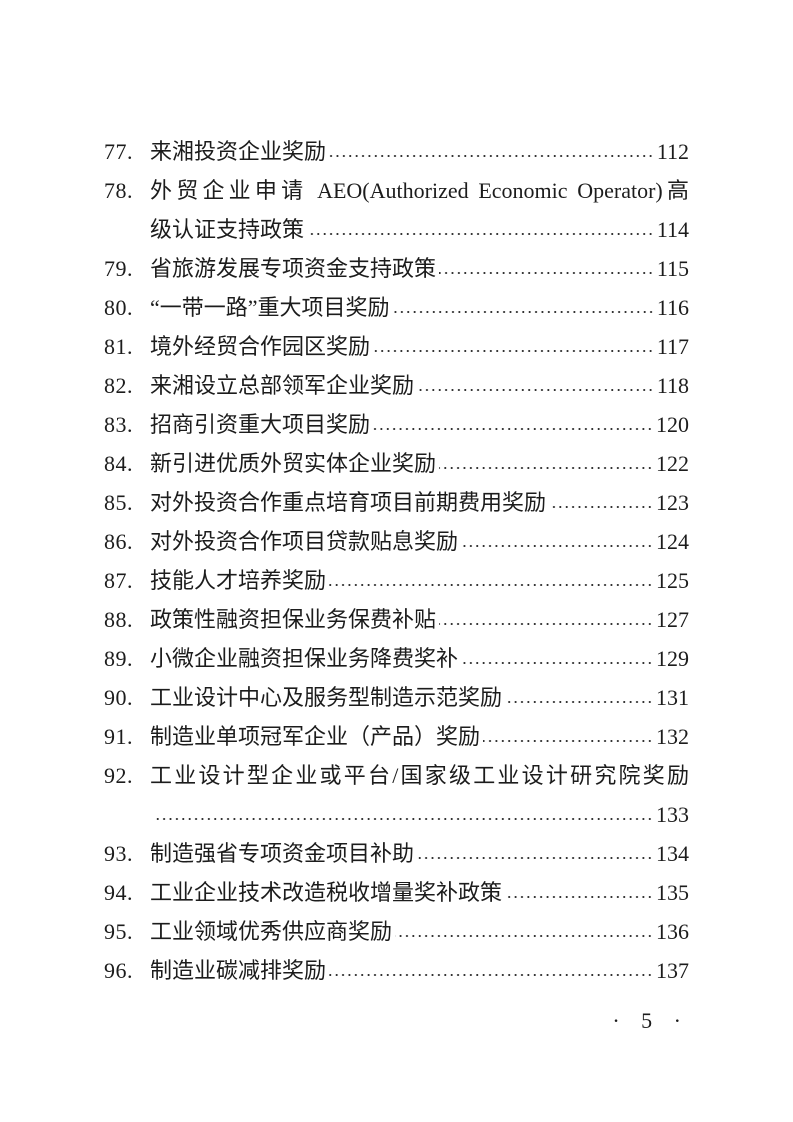 This screenshot has width=793, height=1122. Describe the element at coordinates (672, 463) in the screenshot. I see `entry-page: 122` at that location.